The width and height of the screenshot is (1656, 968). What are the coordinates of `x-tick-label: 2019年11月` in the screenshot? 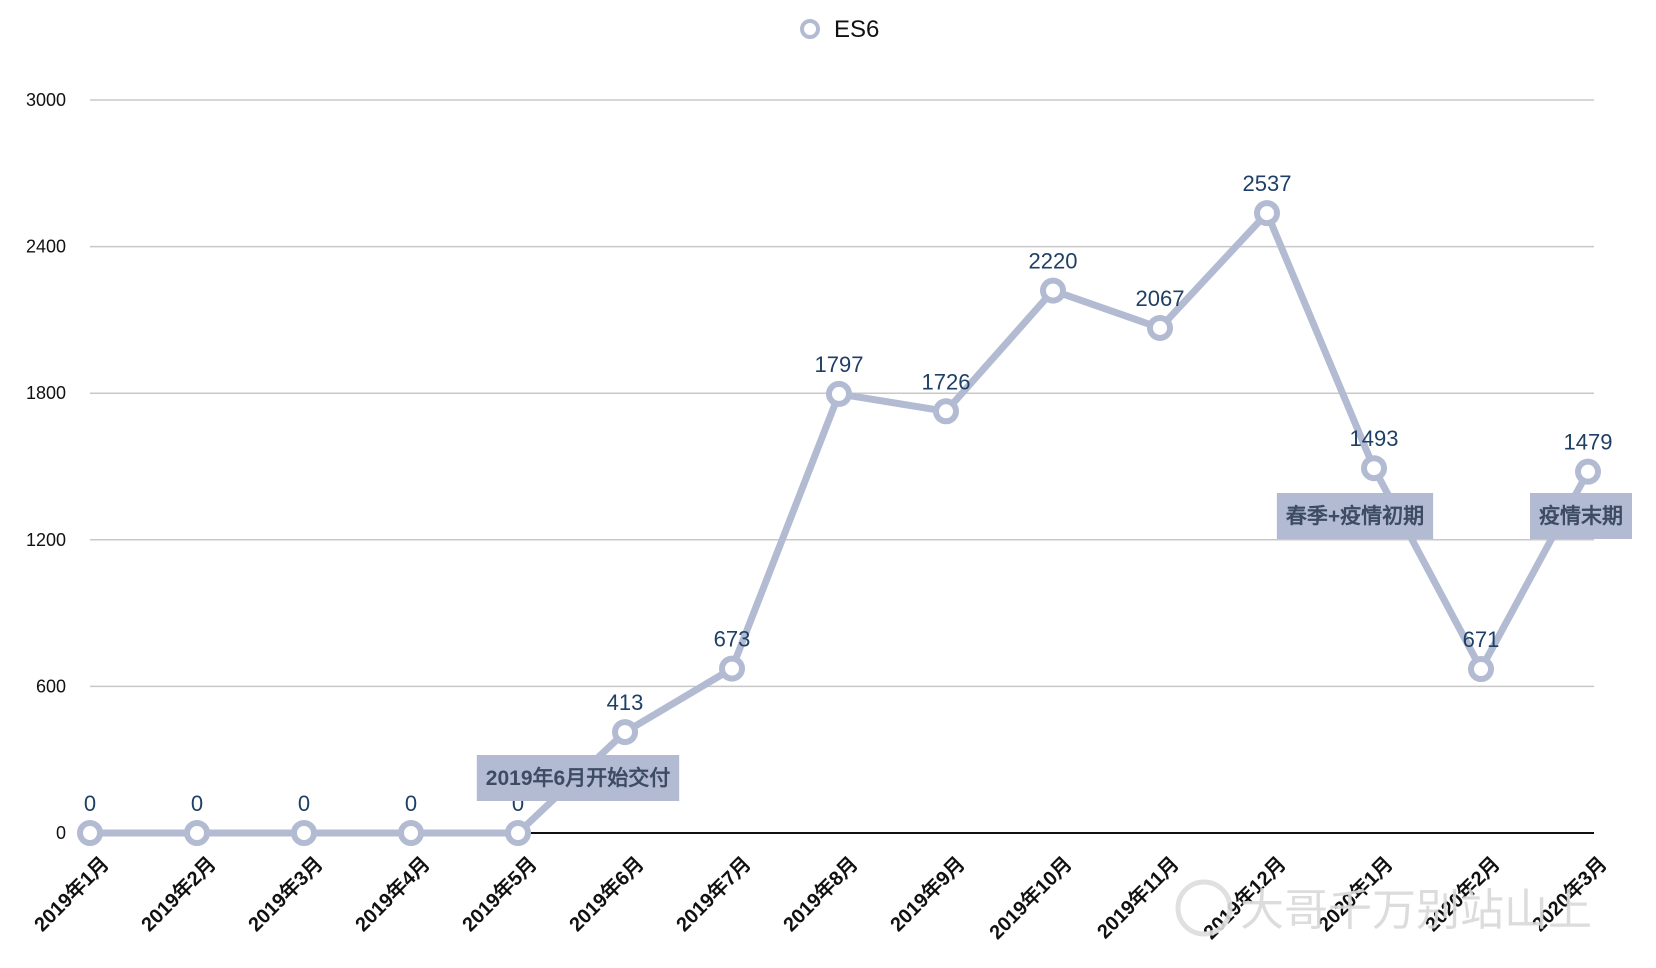 It's located at (1138, 898).